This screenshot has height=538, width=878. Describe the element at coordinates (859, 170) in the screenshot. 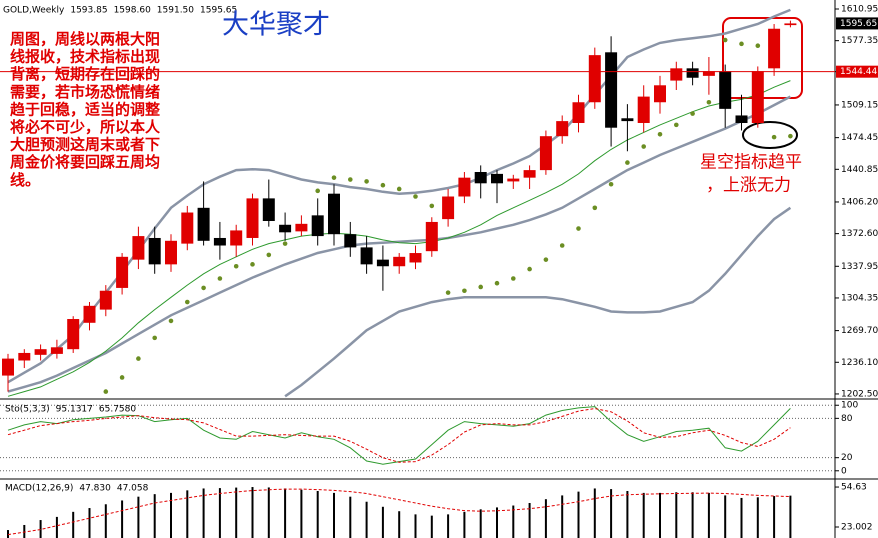

I see `y-tick-label: 1440.85` at that location.